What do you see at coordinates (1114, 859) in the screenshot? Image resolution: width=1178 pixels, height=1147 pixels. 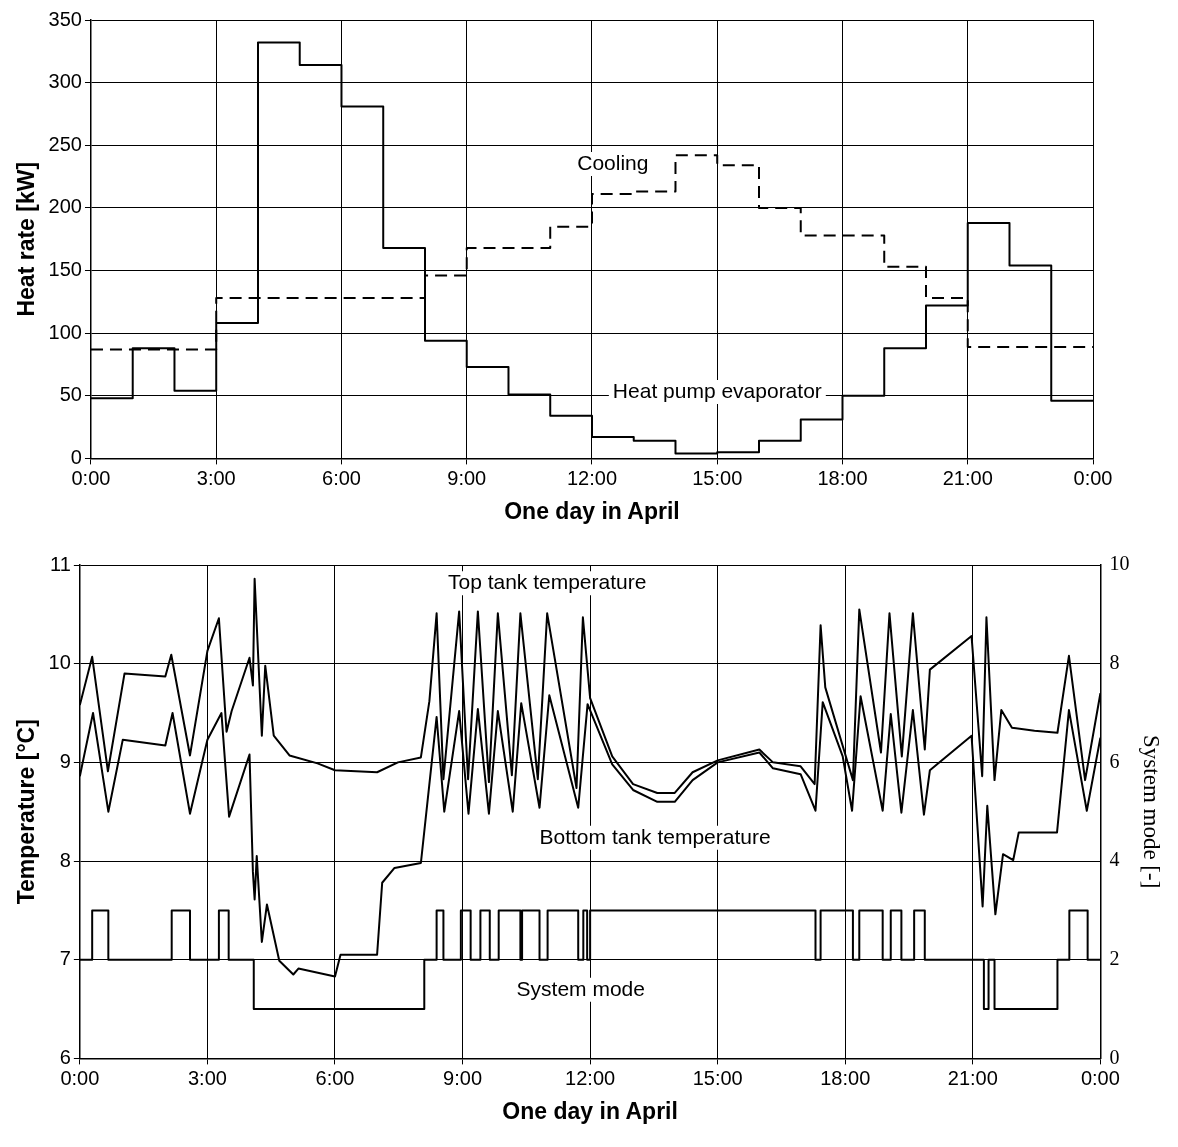 I see `y2-tick-label: 4` at bounding box center [1114, 859].